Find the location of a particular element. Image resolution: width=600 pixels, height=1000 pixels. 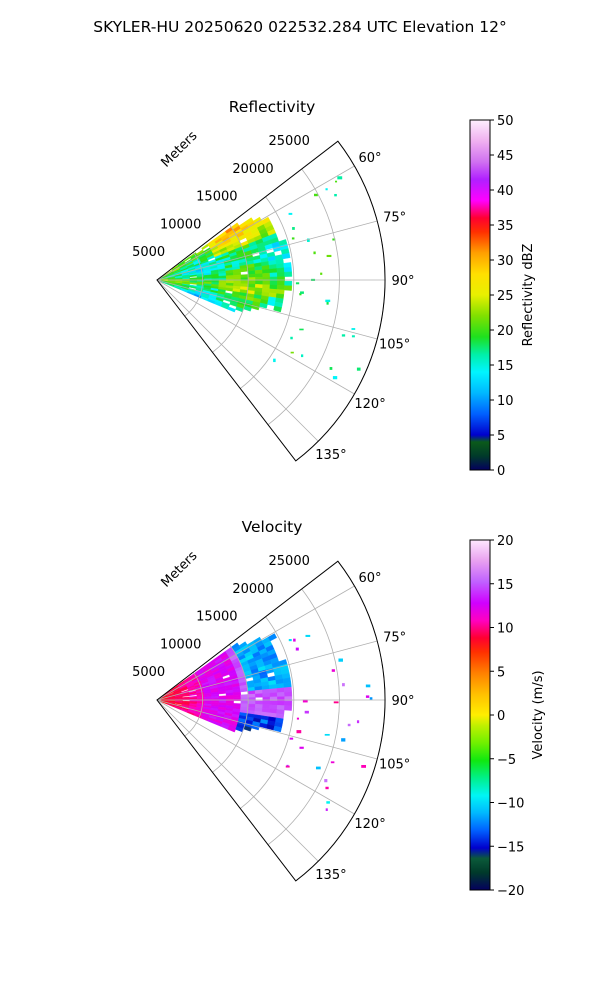

radial-tick-label: 20000 is located at coordinates (252, 169).